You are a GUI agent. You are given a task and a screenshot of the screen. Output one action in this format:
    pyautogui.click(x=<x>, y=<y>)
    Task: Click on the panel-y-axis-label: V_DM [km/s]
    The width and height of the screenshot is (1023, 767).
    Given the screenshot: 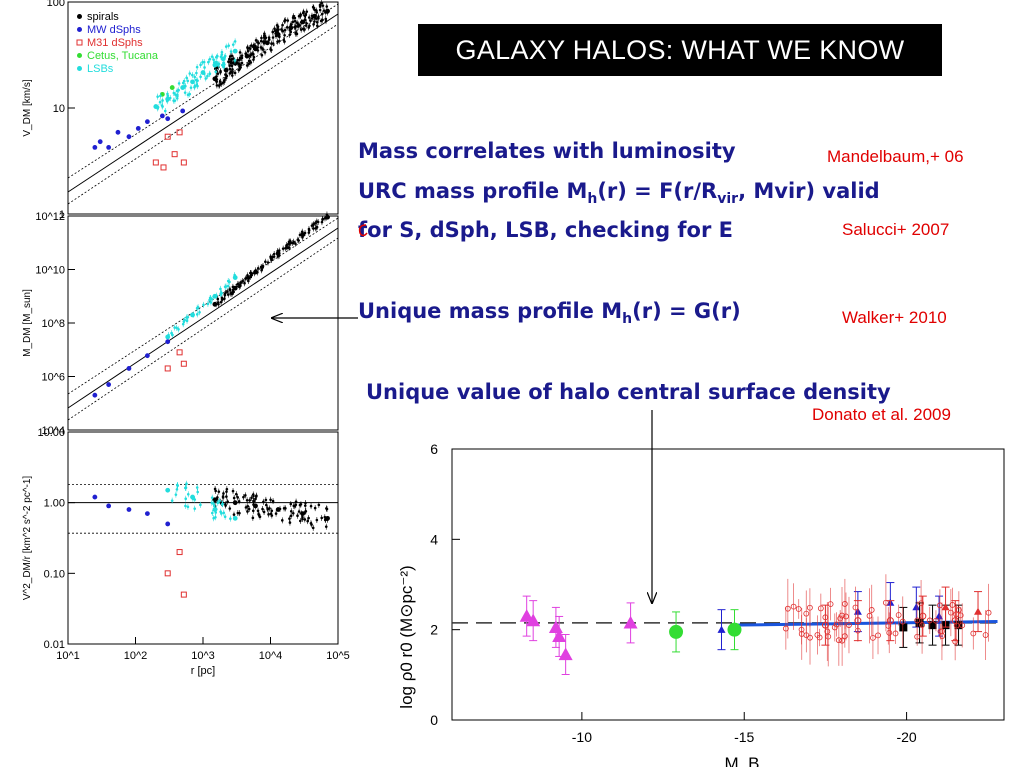 What is the action you would take?
    pyautogui.click(x=27, y=107)
    